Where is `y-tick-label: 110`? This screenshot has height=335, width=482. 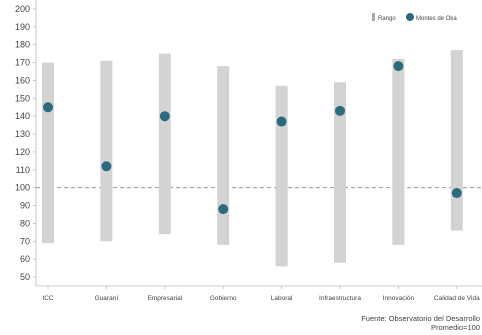
y-tick-label: 110 is located at coordinates (23, 170).